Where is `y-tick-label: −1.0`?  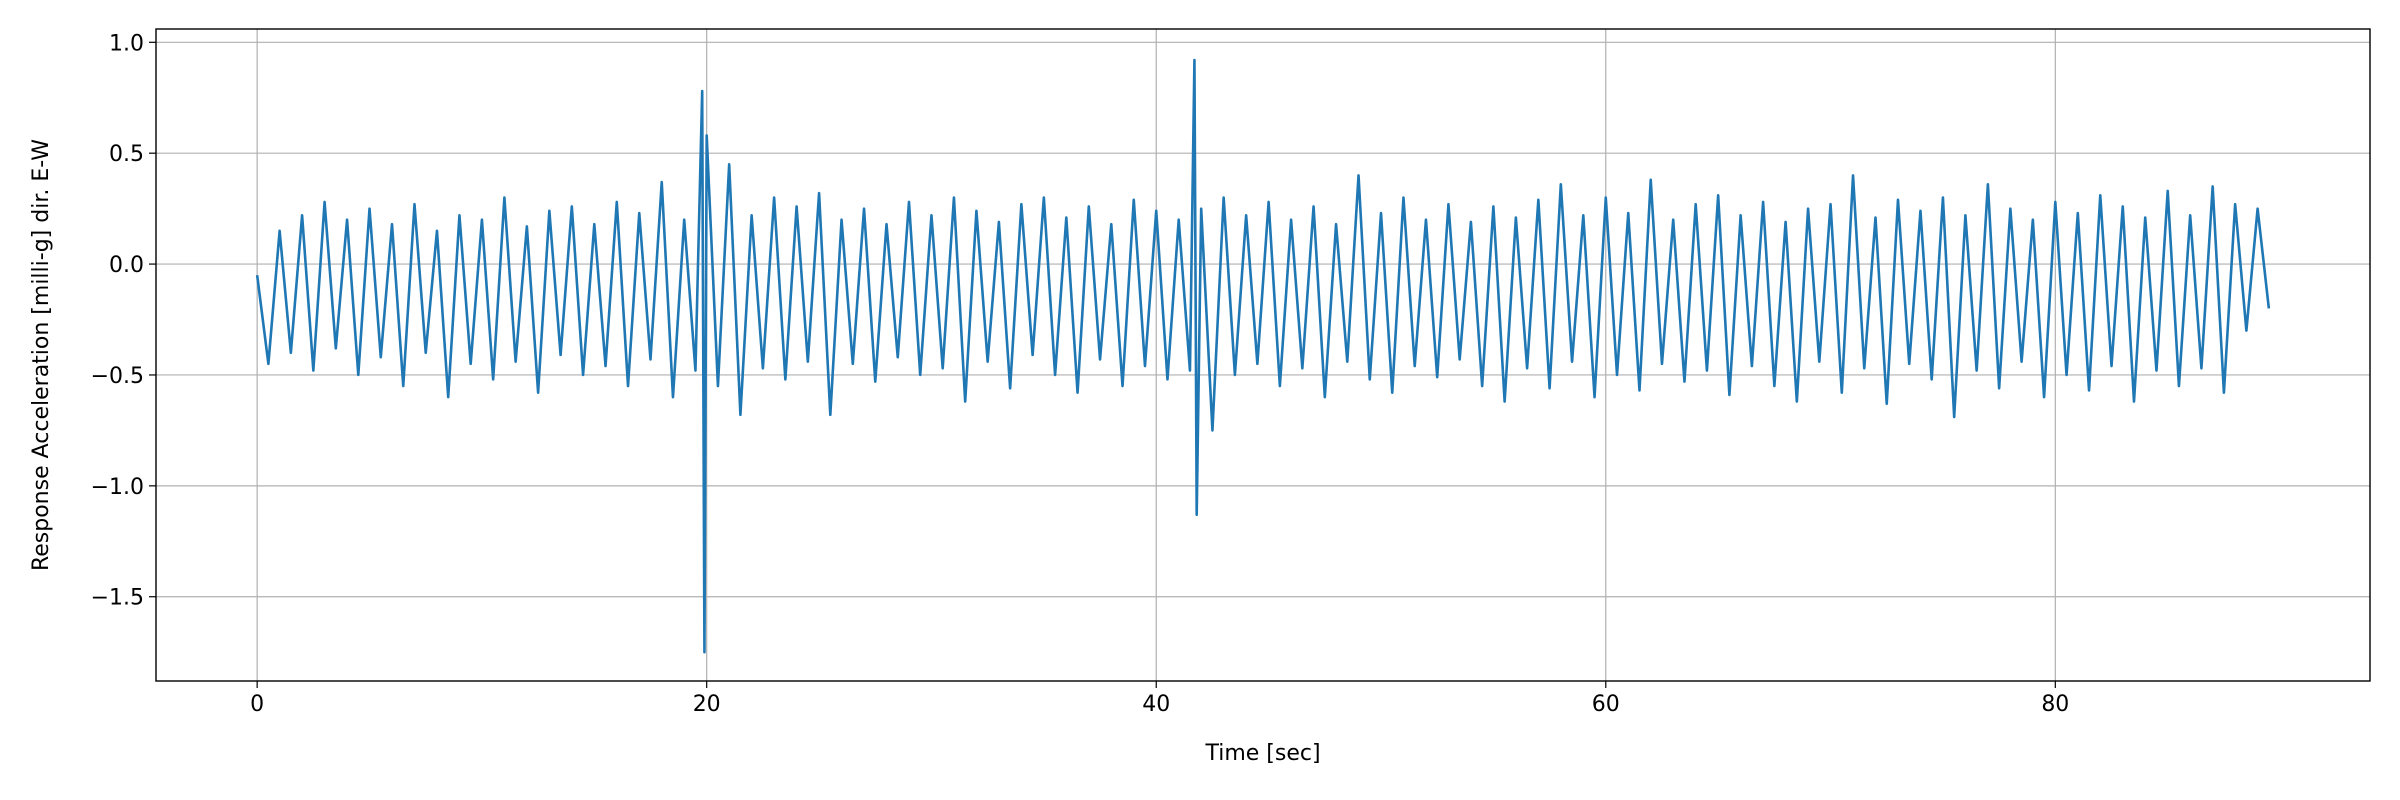
y-tick-label: −1.0 is located at coordinates (117, 487).